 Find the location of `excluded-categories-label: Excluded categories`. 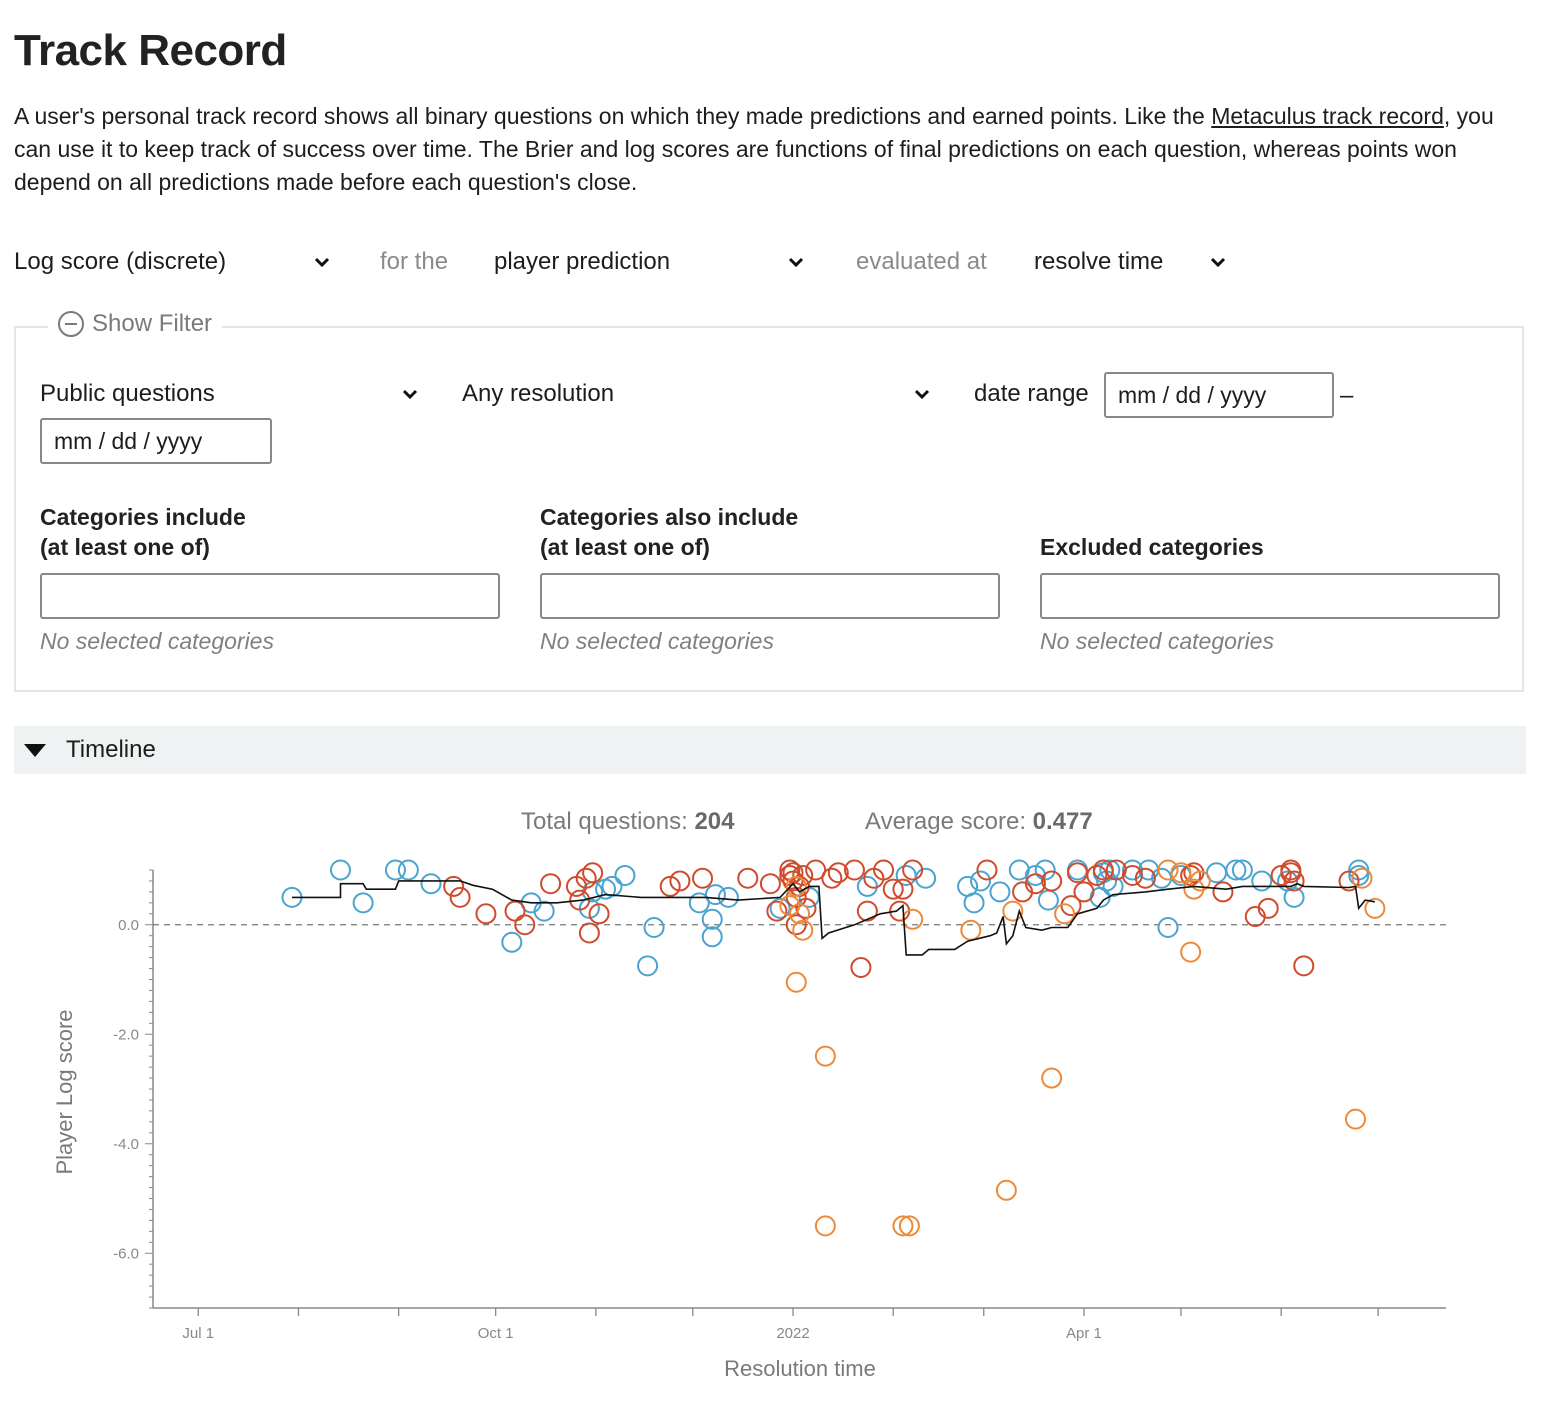

excluded-categories-label: Excluded categories is located at coordinates (1152, 547).